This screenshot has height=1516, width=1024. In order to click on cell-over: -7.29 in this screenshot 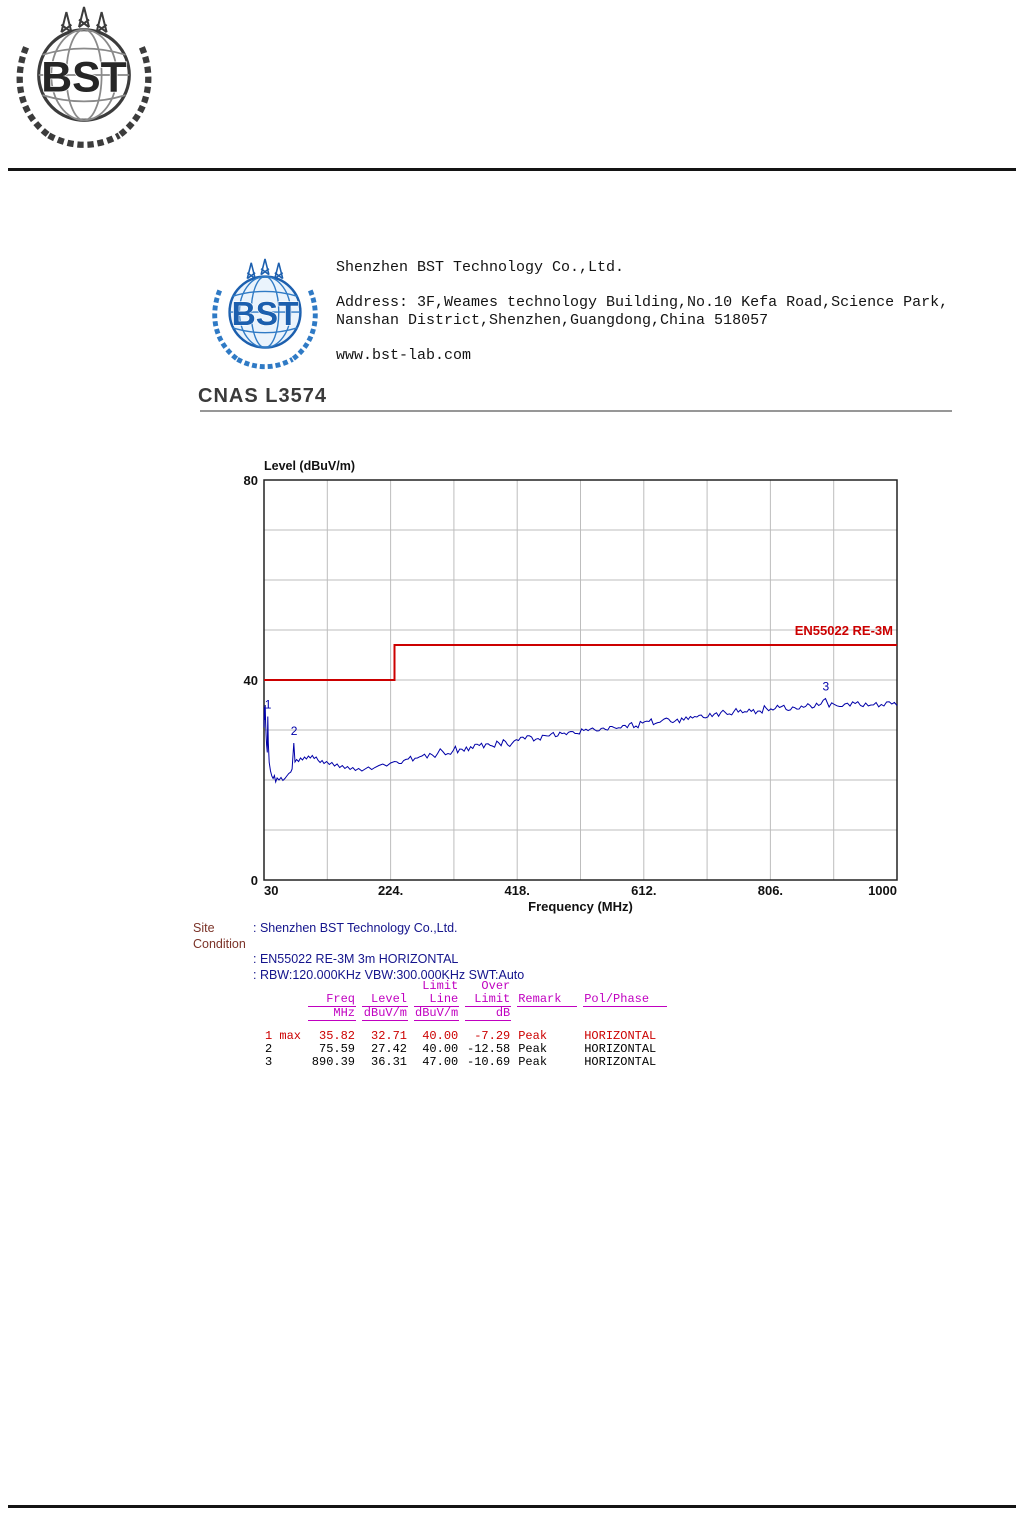, I will do `click(492, 1036)`.